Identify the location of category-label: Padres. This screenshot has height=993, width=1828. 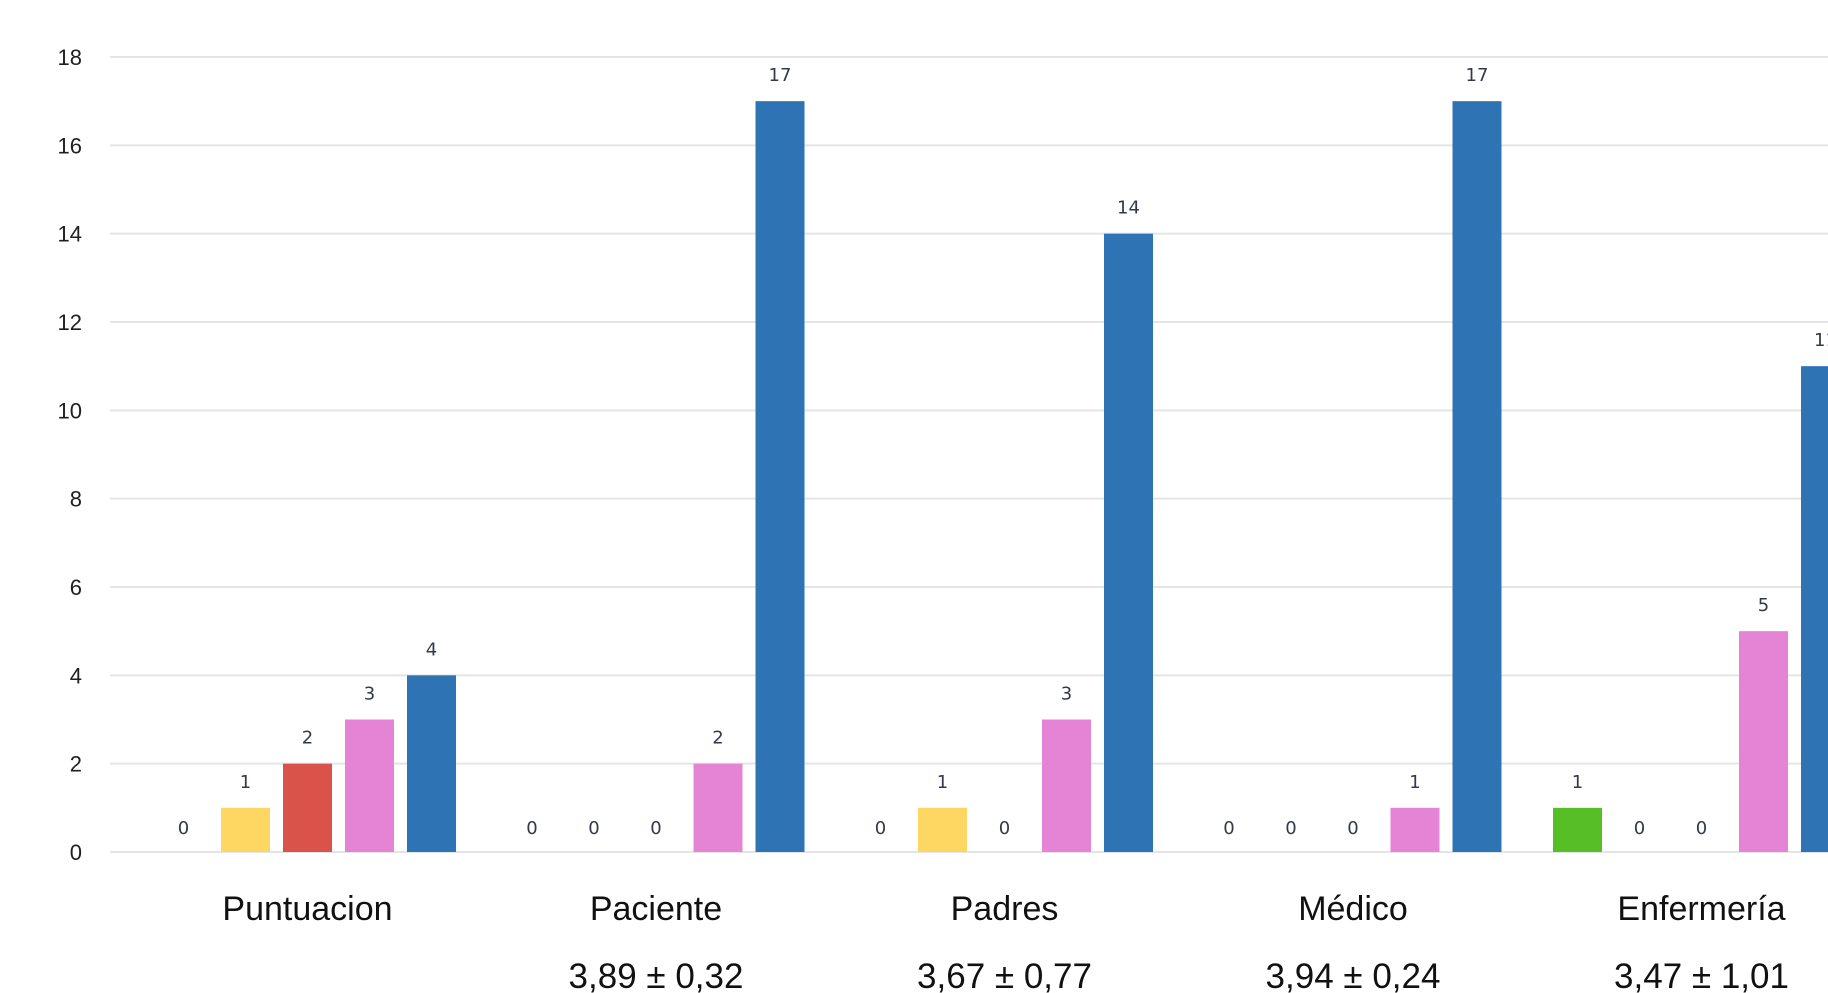
(1005, 909).